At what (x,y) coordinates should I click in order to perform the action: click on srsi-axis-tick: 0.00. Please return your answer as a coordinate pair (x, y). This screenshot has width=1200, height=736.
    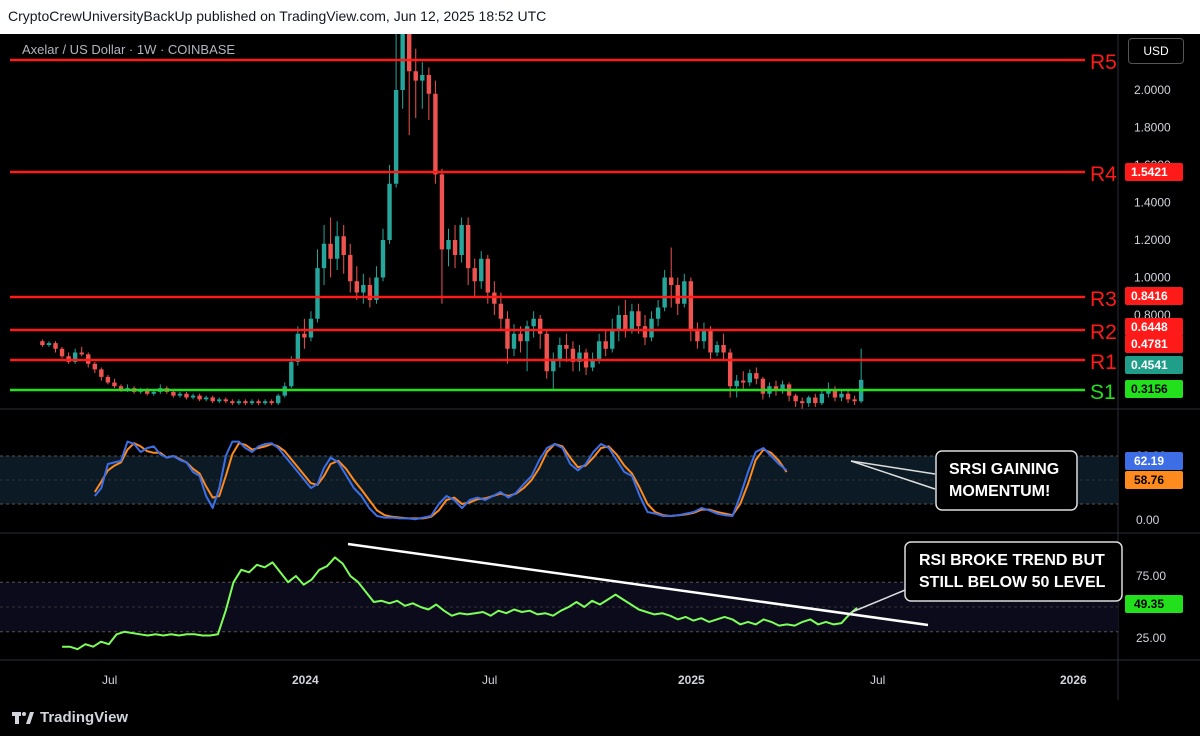
    Looking at the image, I should click on (1148, 520).